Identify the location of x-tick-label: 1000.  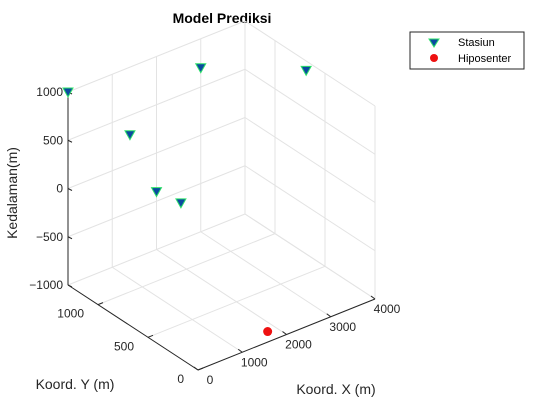
(254, 362).